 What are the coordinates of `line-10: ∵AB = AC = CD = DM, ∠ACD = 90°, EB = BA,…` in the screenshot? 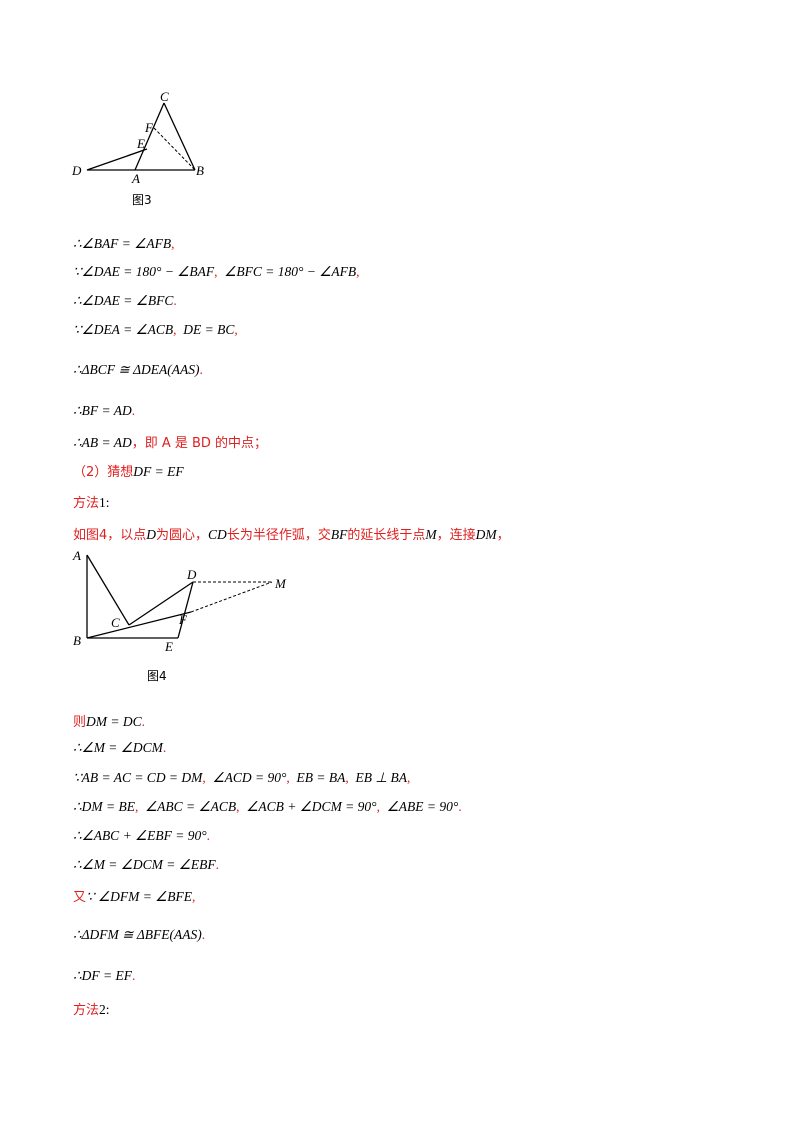 It's located at (242, 777).